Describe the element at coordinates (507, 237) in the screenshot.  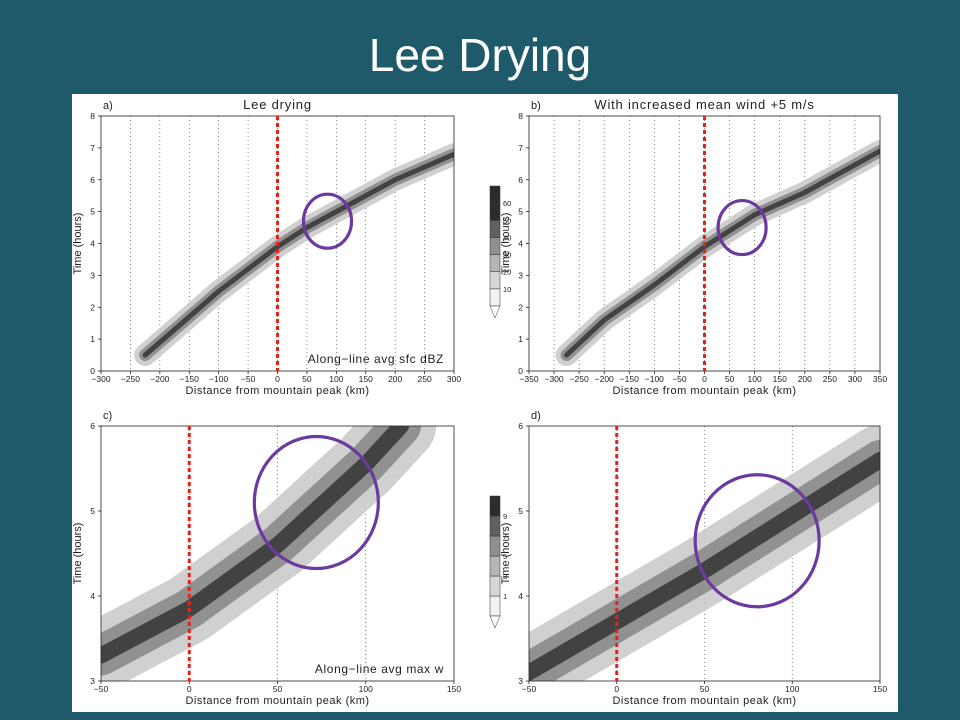
I see `colorbar-tick-label: 40` at that location.